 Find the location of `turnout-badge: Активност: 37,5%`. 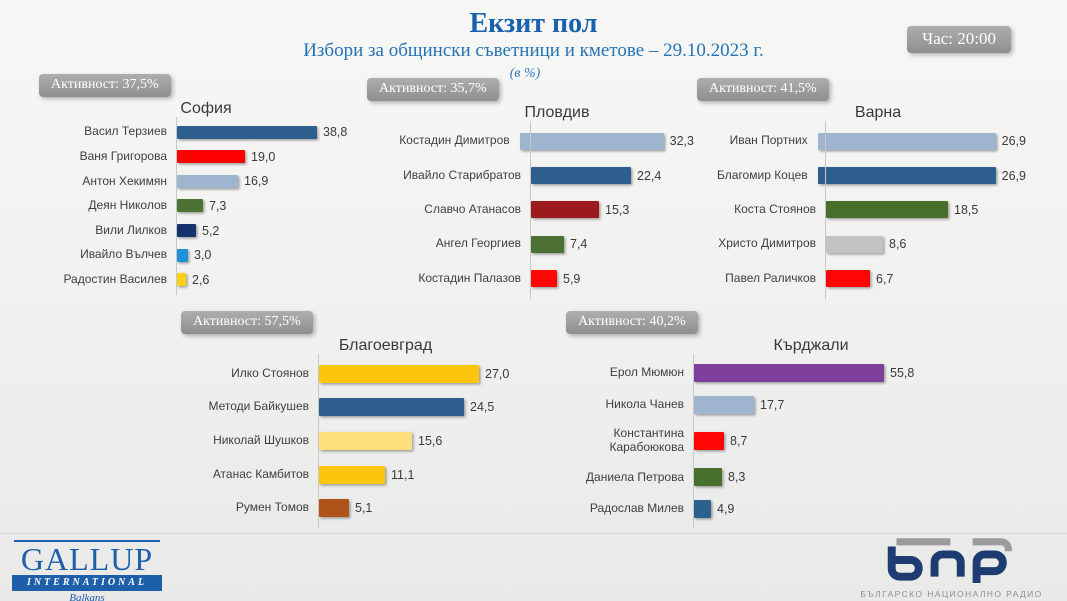

turnout-badge: Активност: 37,5% is located at coordinates (105, 85).